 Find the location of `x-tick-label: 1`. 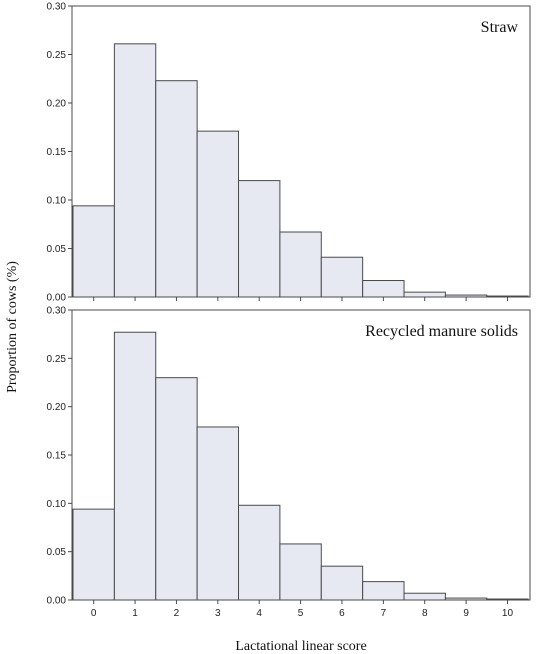

x-tick-label: 1 is located at coordinates (135, 613).